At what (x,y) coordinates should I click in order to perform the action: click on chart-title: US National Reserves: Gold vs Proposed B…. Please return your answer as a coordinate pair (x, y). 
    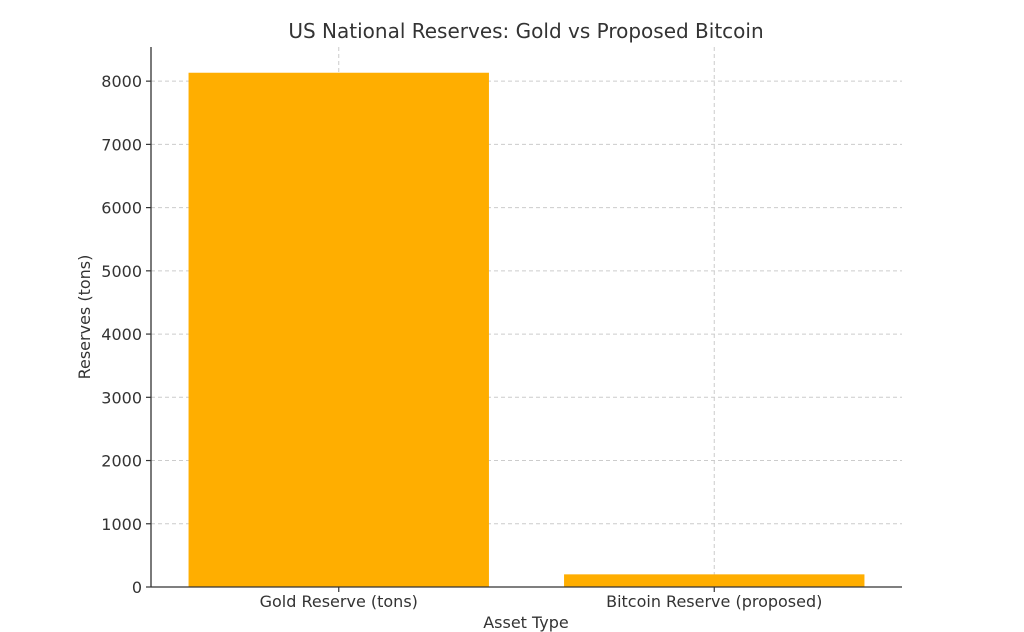
    Looking at the image, I should click on (525, 31).